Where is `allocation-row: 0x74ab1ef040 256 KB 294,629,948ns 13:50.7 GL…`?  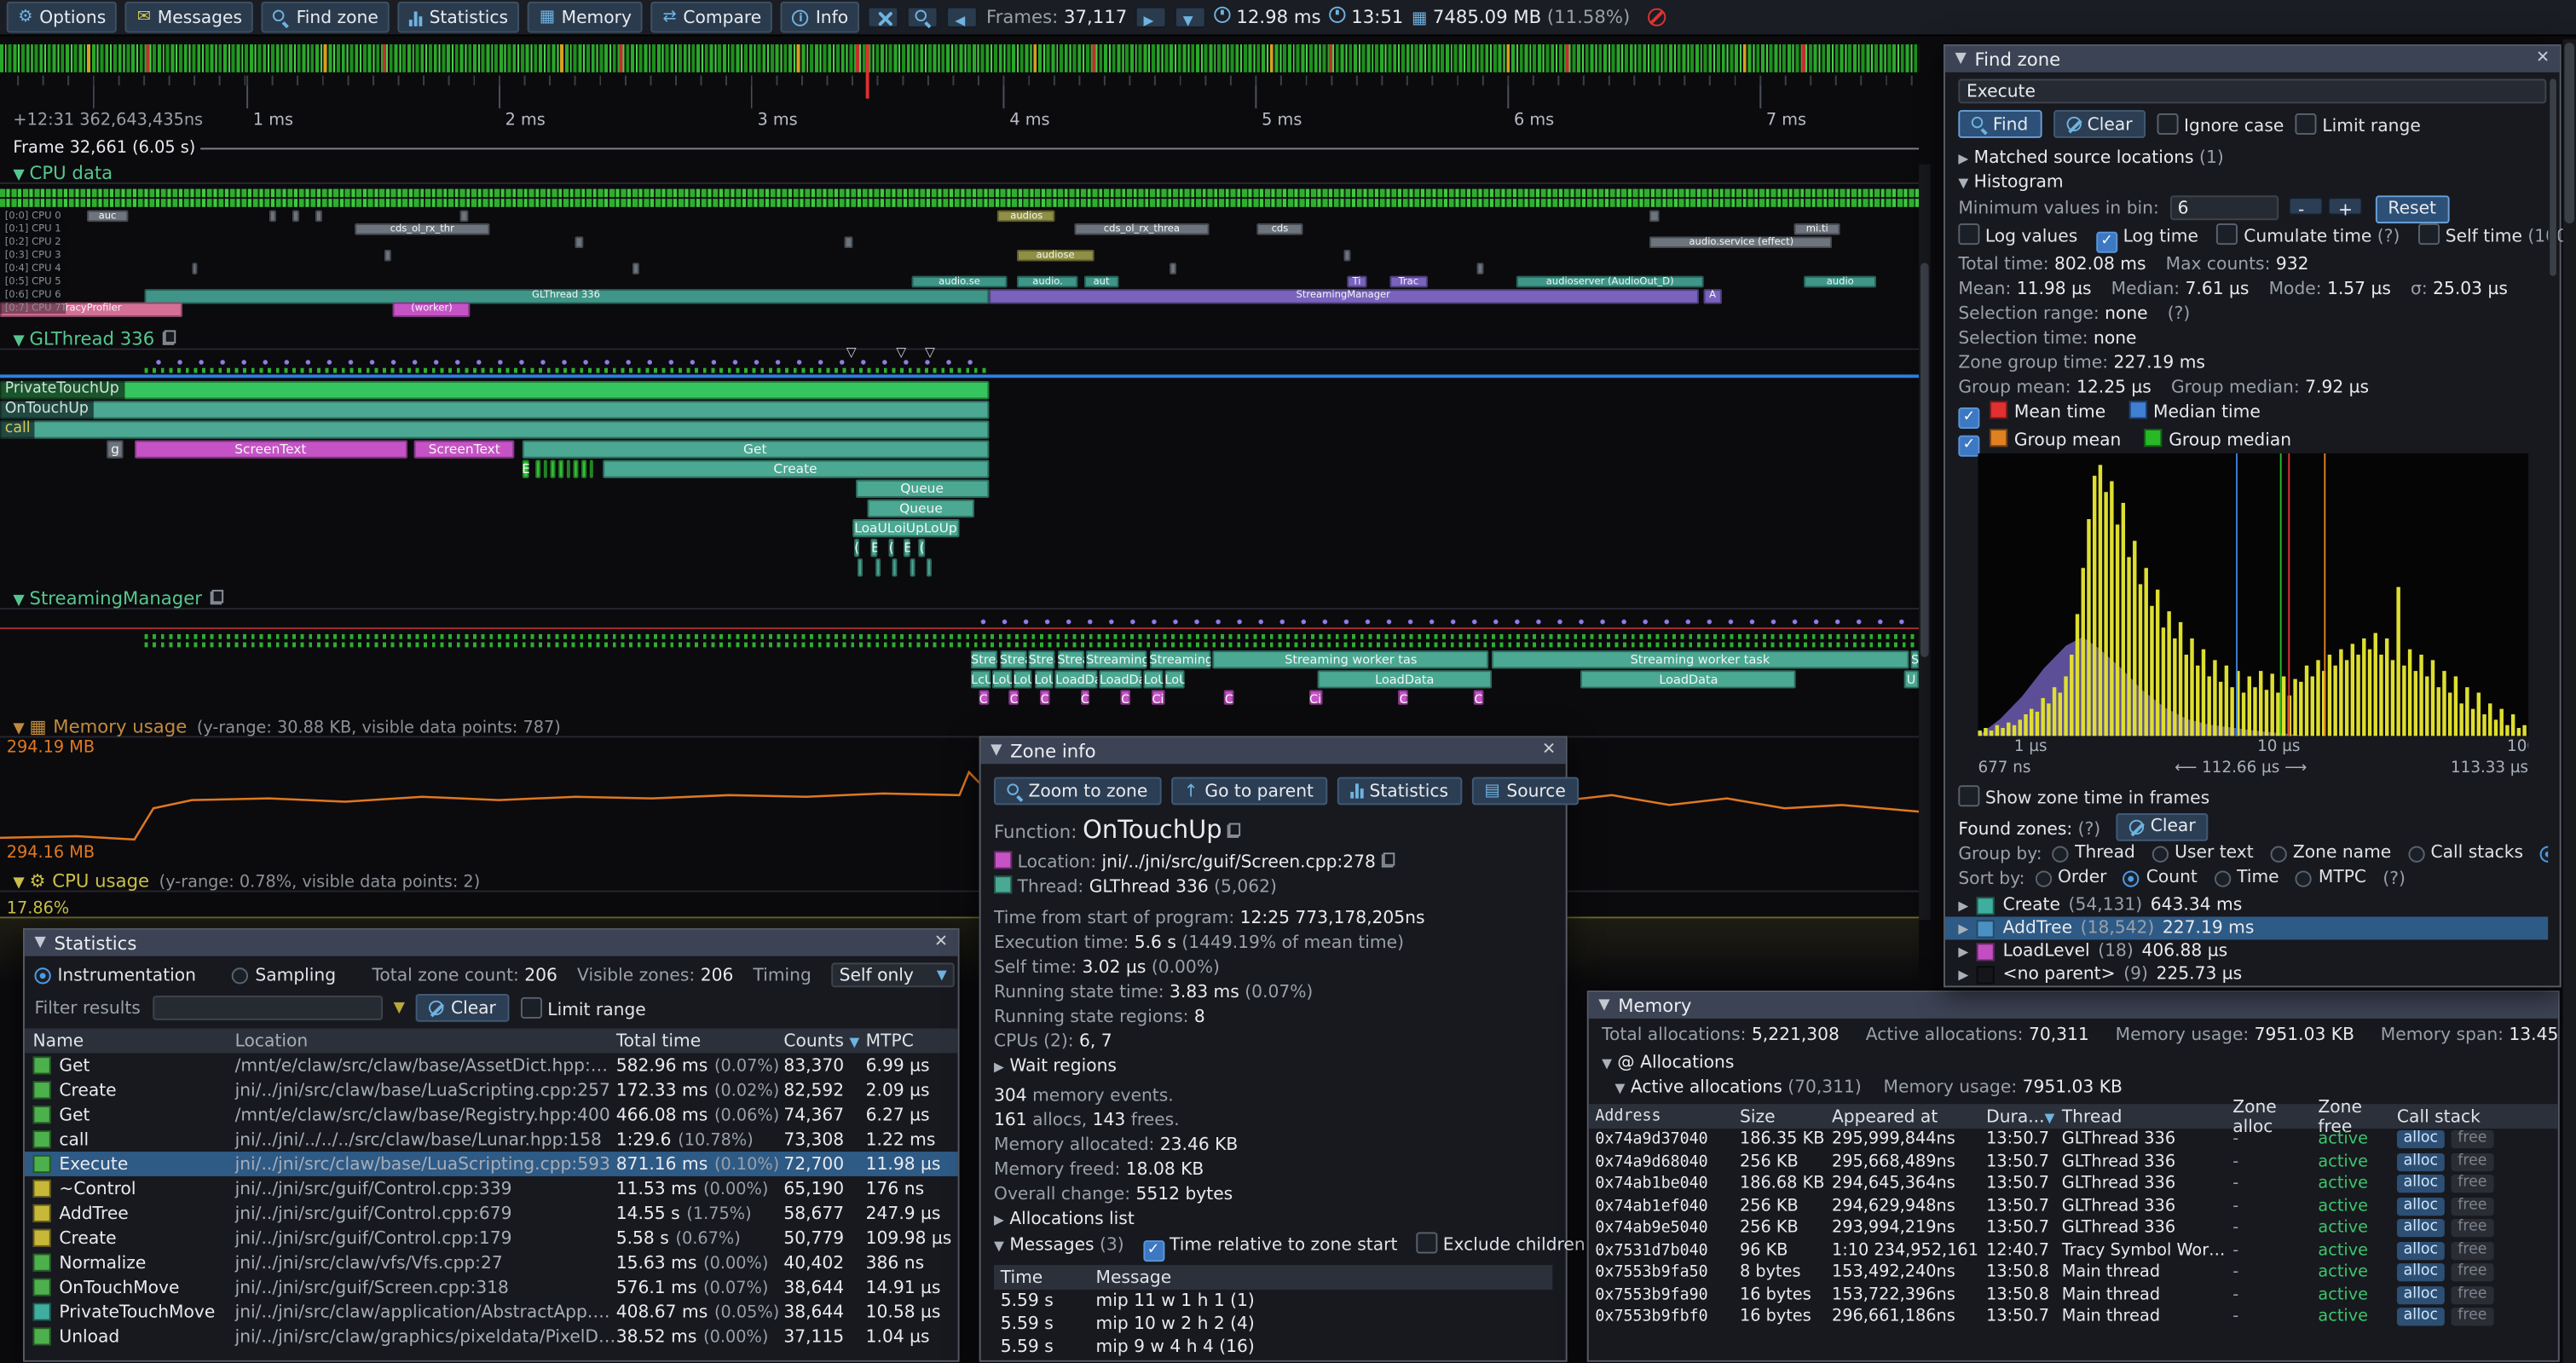
allocation-row: 0x74ab1ef040 256 KB 294,629,948ns 13:50.7 GL… is located at coordinates (2073, 1206).